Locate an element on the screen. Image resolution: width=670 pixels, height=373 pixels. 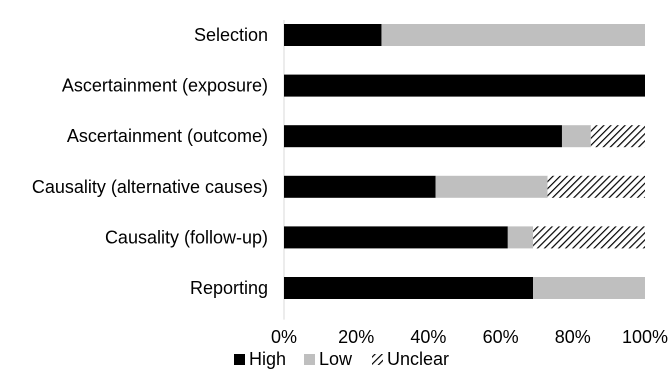
legend-label-high: High is located at coordinates (267, 359).